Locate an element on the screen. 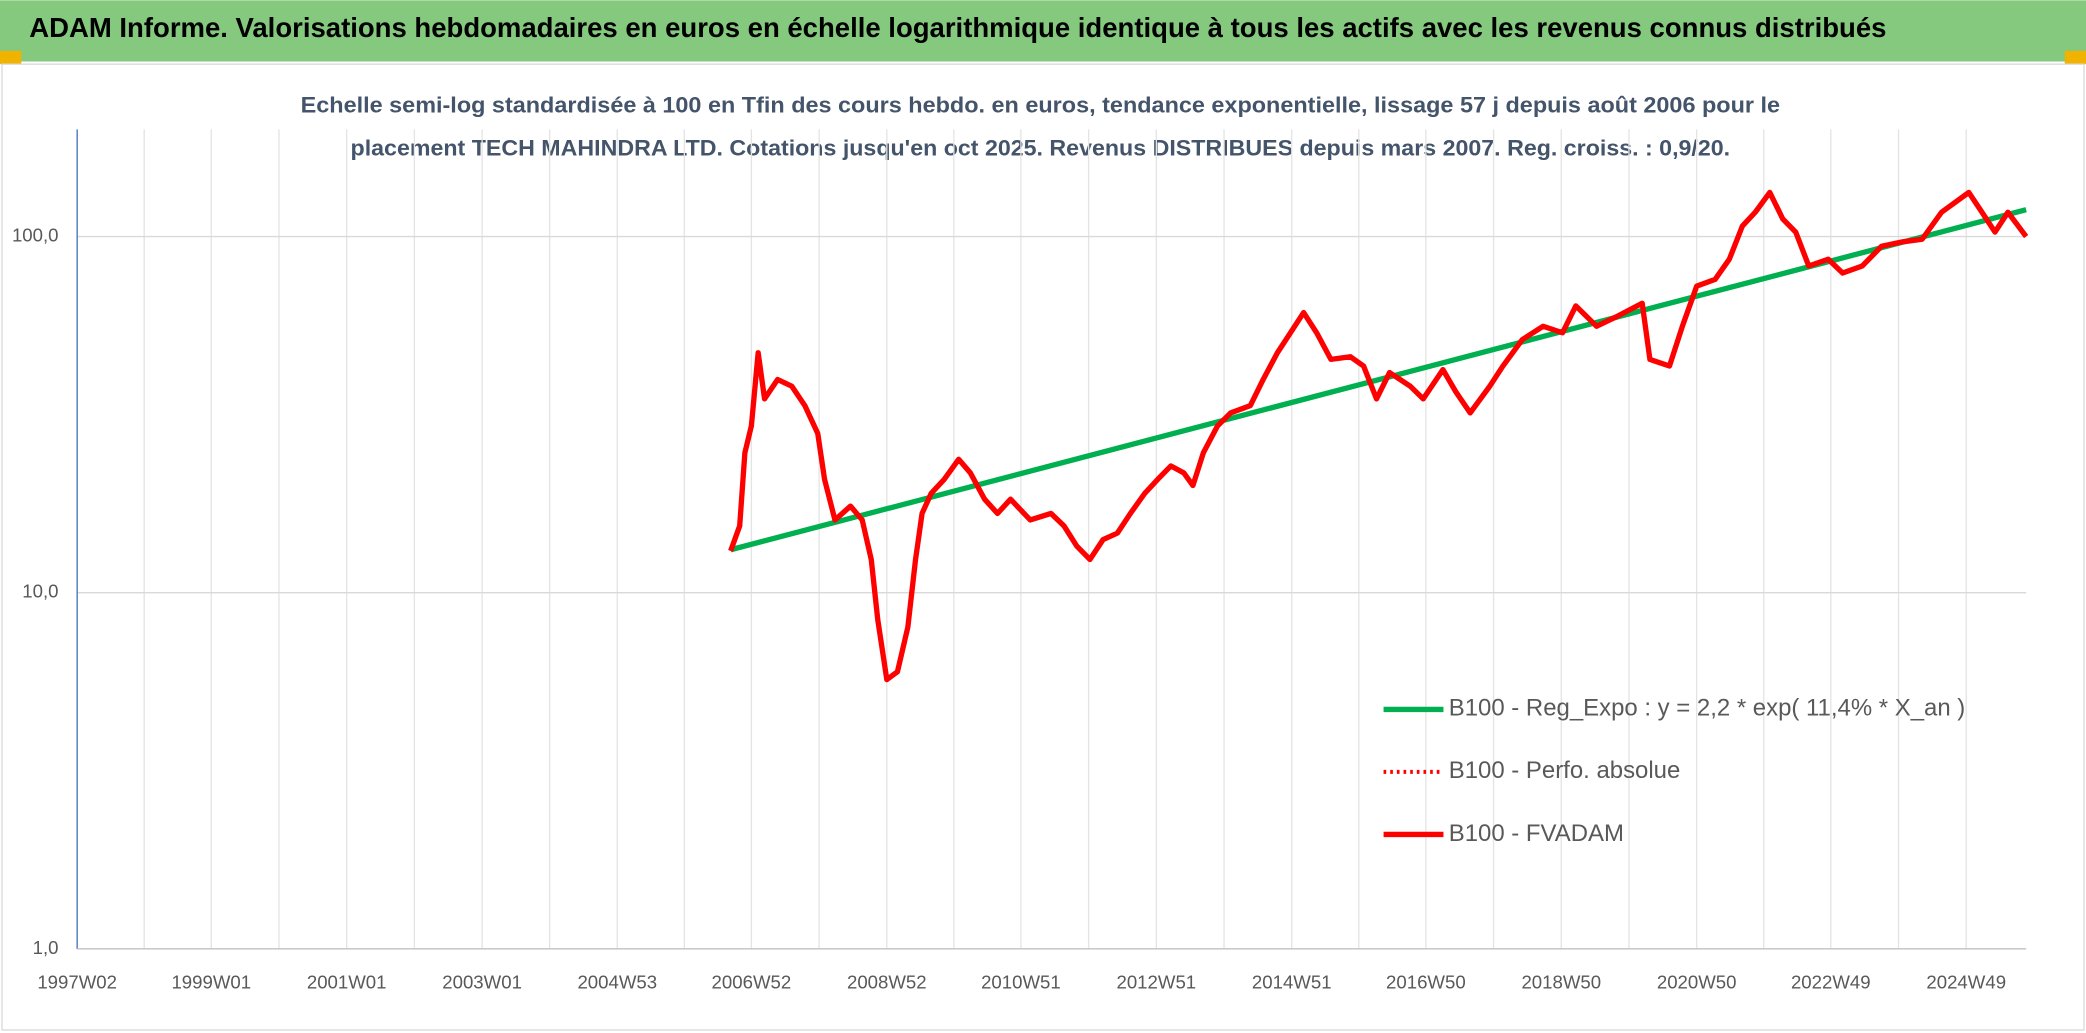 This screenshot has height=1033, width=2086. x-tick-label: 2006W52 is located at coordinates (752, 981).